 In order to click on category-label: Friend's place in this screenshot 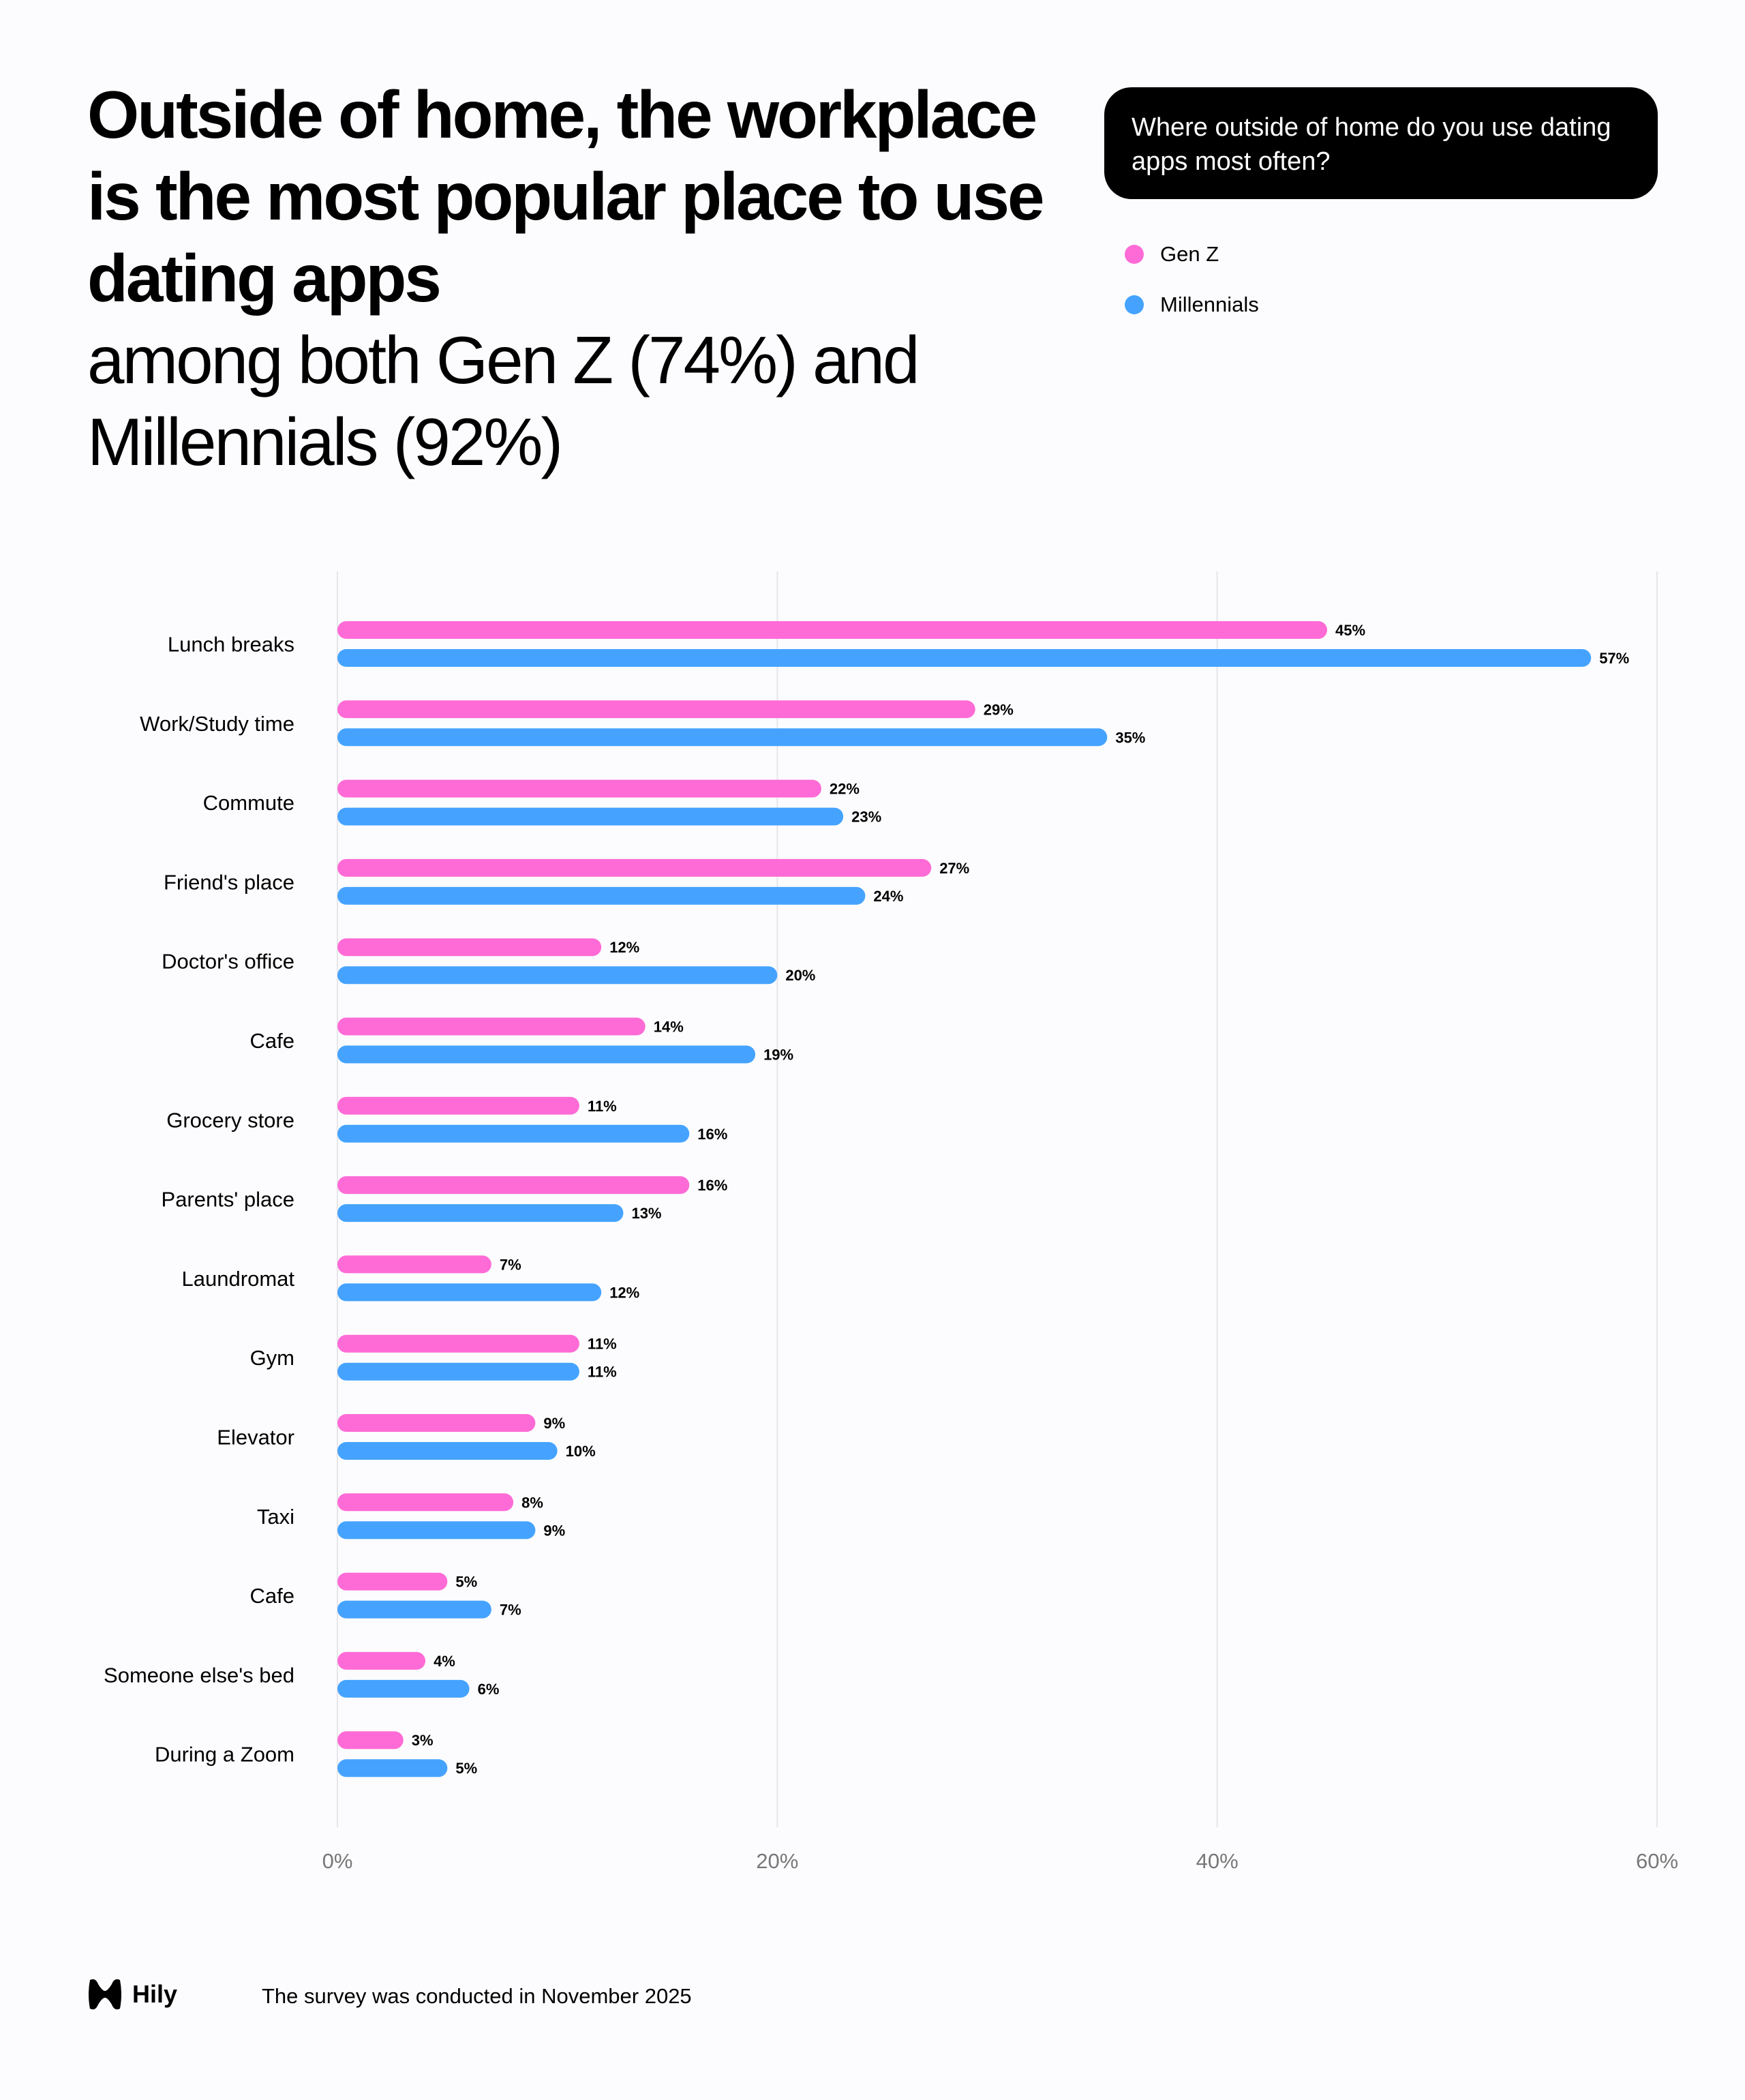, I will do `click(229, 882)`.